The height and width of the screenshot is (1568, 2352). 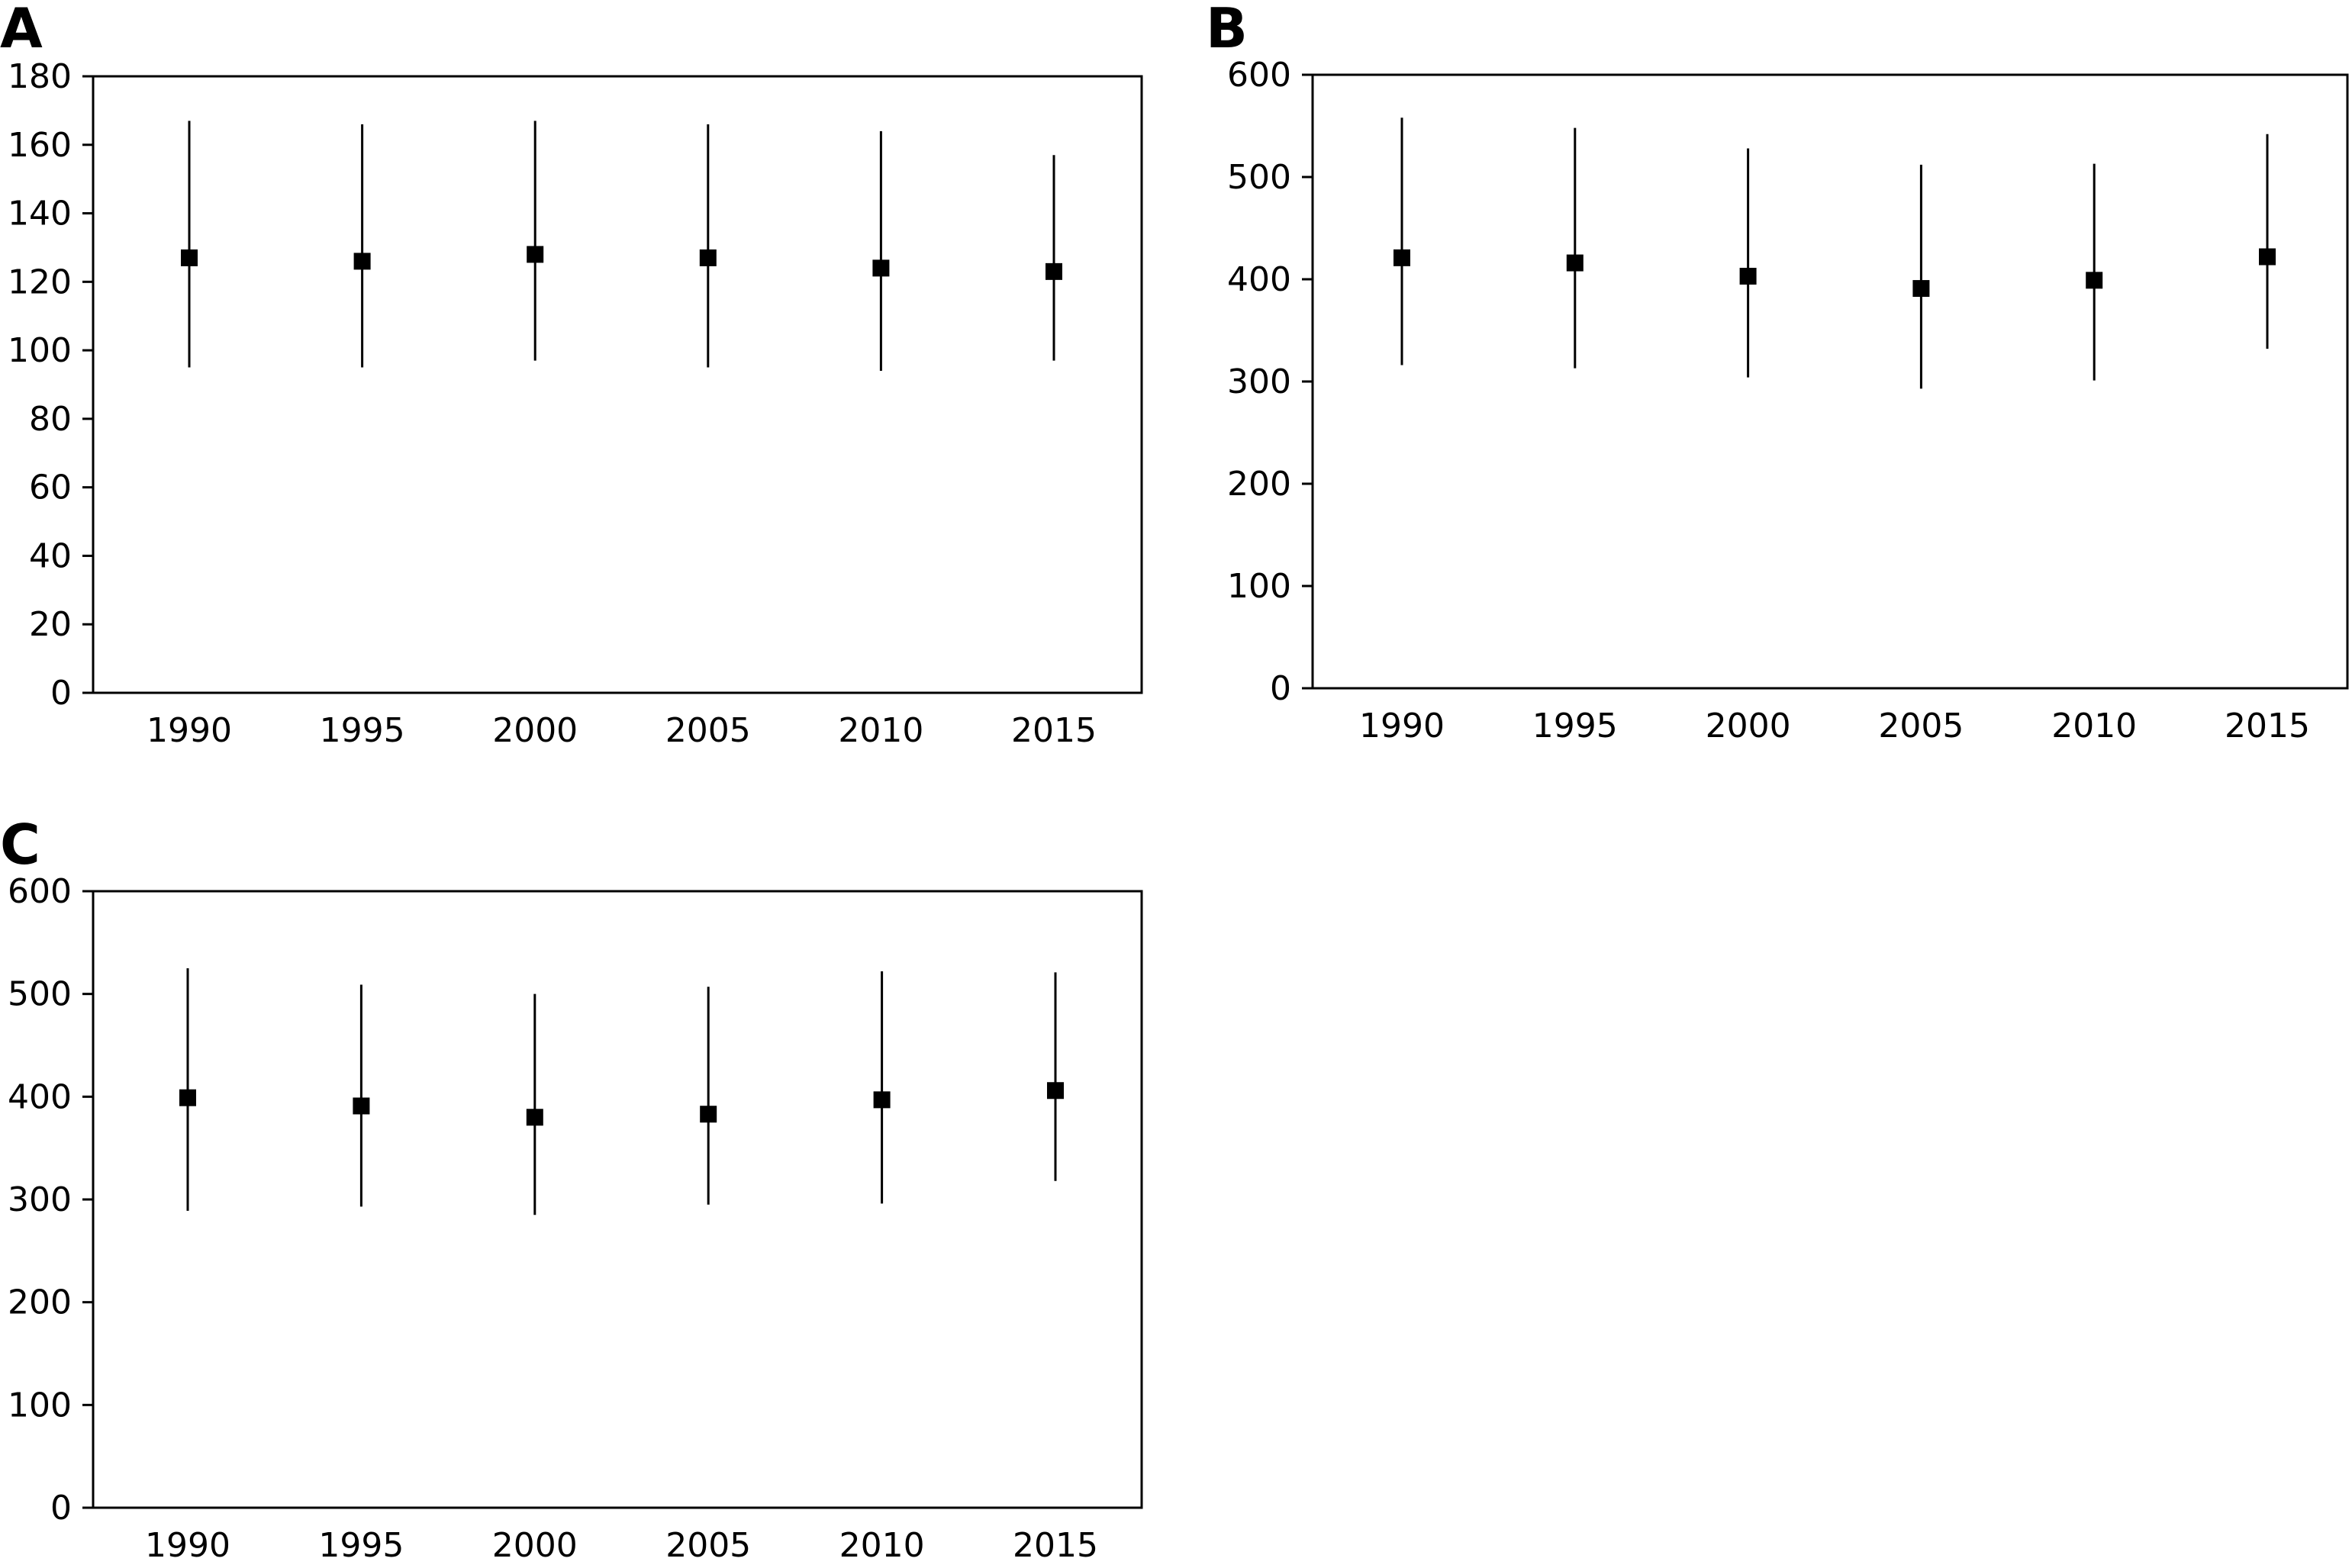 I want to click on y-tick-label-a: 120, so click(x=40, y=281).